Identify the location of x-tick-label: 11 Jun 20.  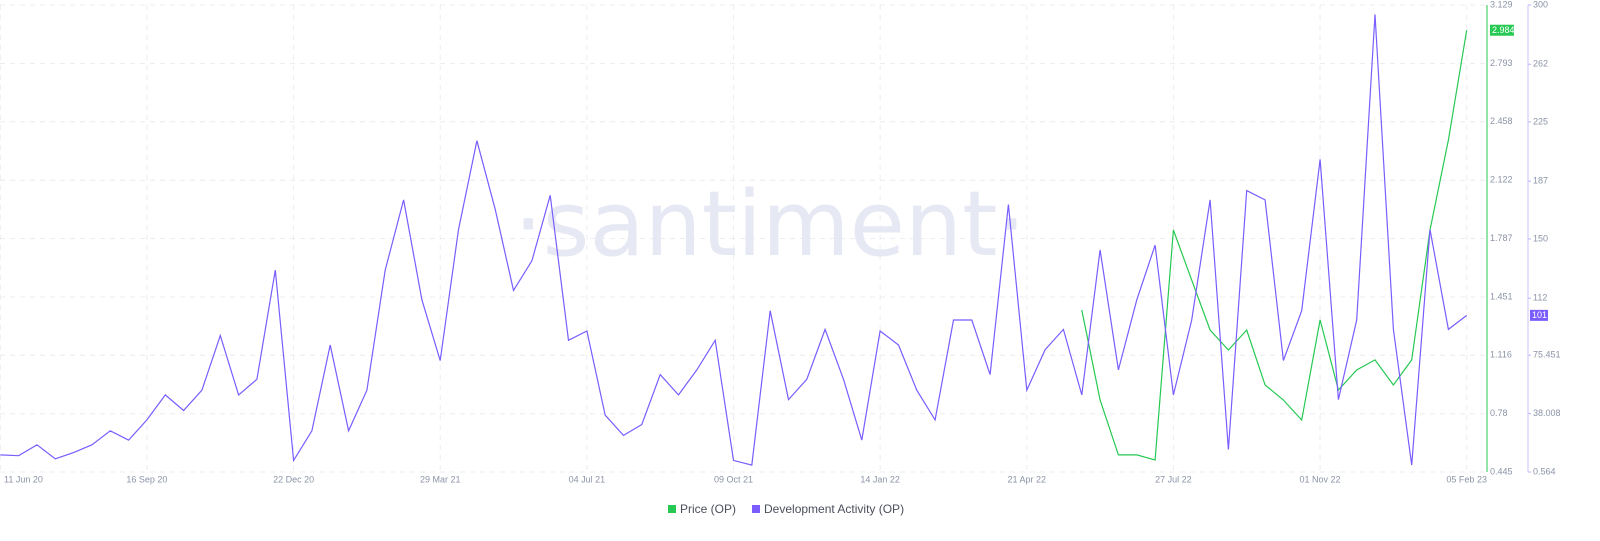
(23, 479).